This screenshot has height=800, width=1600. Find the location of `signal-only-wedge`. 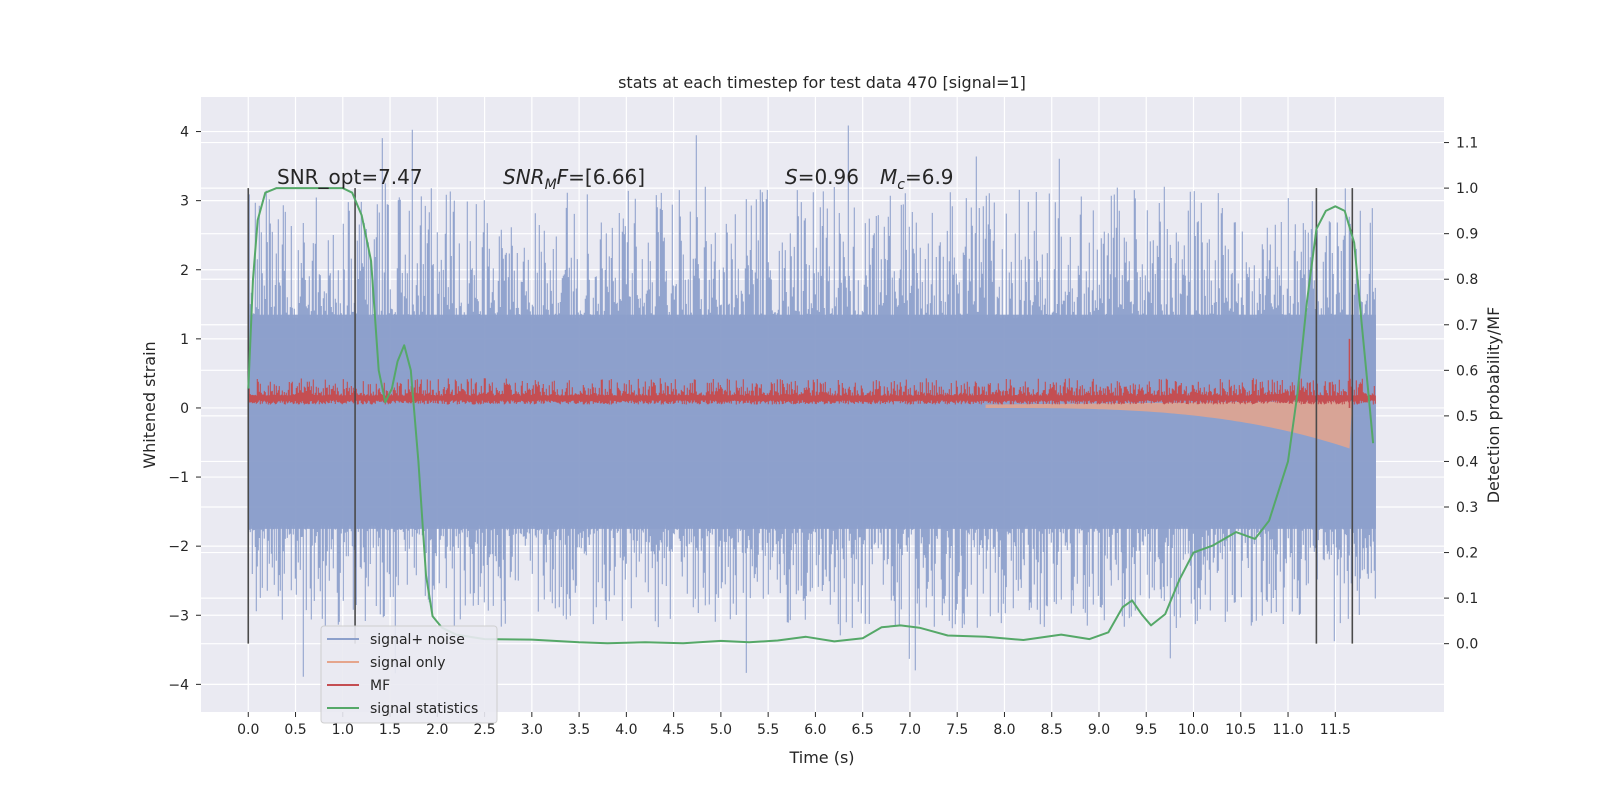

signal-only-wedge is located at coordinates (1169, 425).